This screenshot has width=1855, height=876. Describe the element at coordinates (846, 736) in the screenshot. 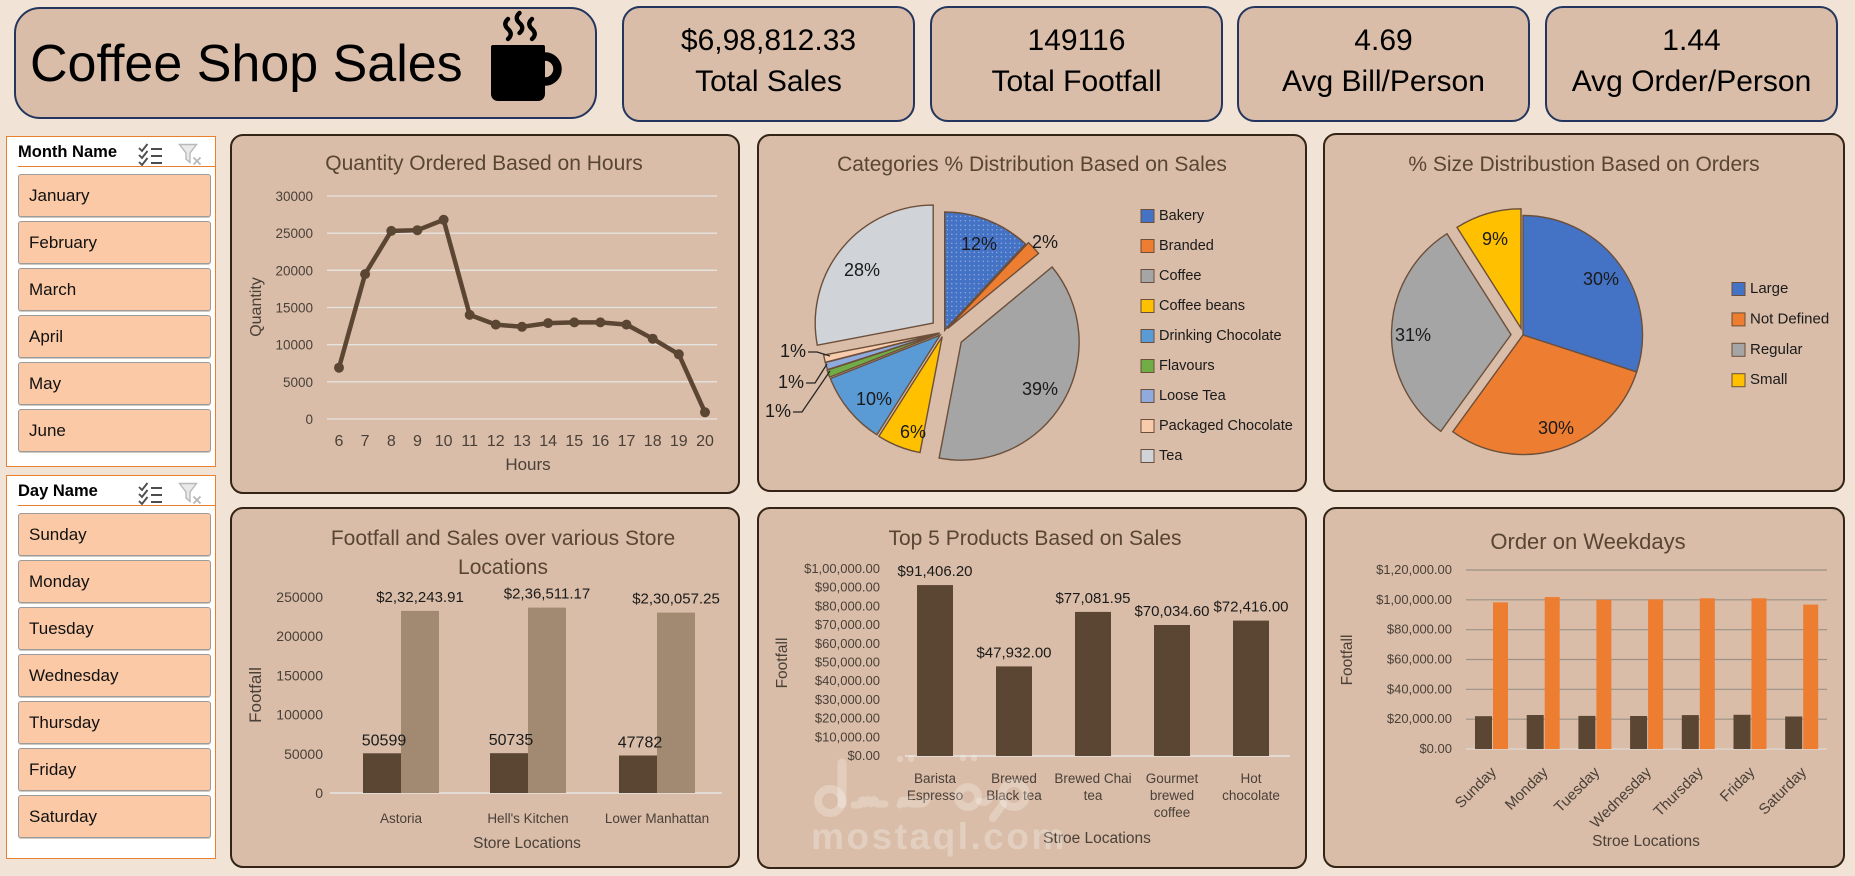

I see `svg-text: $10,000.00` at that location.